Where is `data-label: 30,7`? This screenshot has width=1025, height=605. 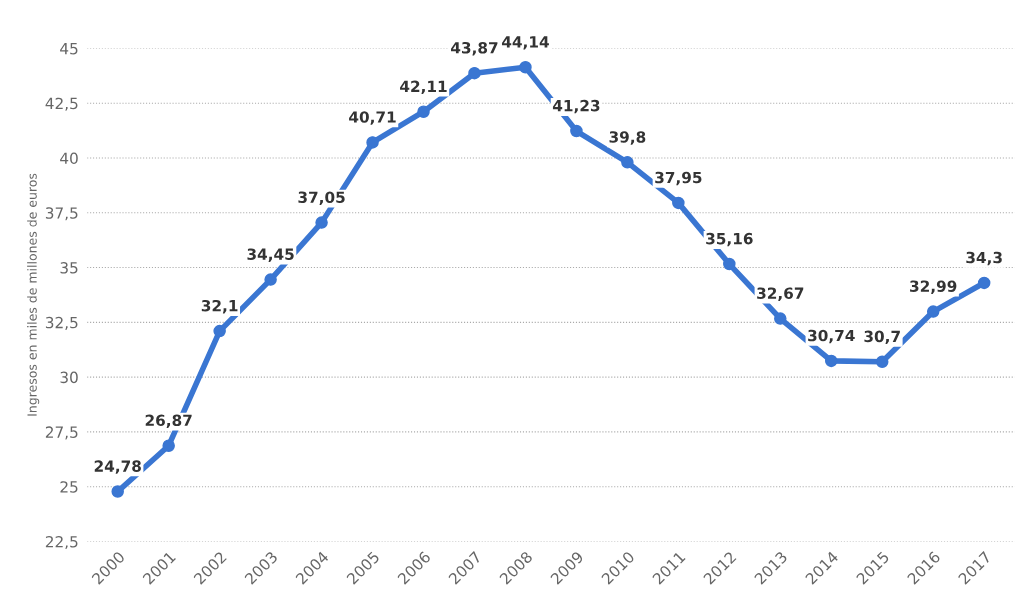
data-label: 30,7 is located at coordinates (882, 337).